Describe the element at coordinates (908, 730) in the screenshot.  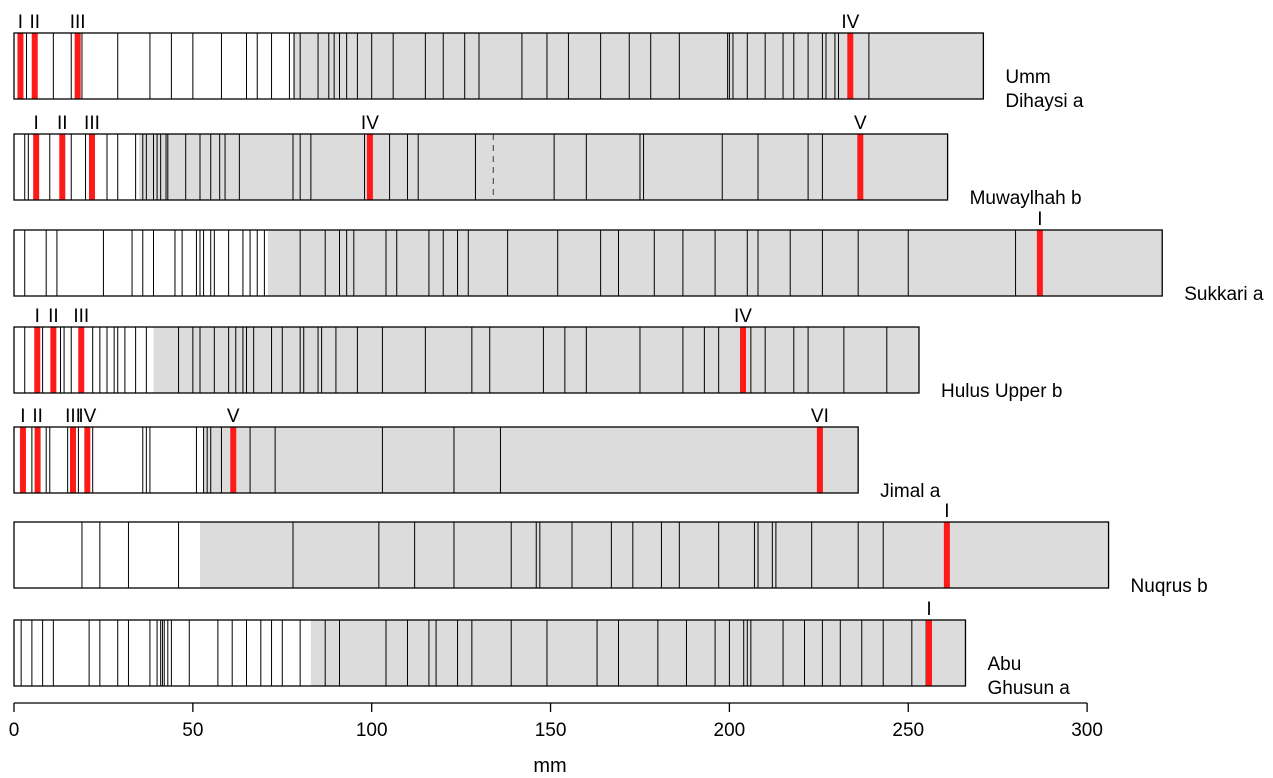
I see `x-tick-label: 250` at that location.